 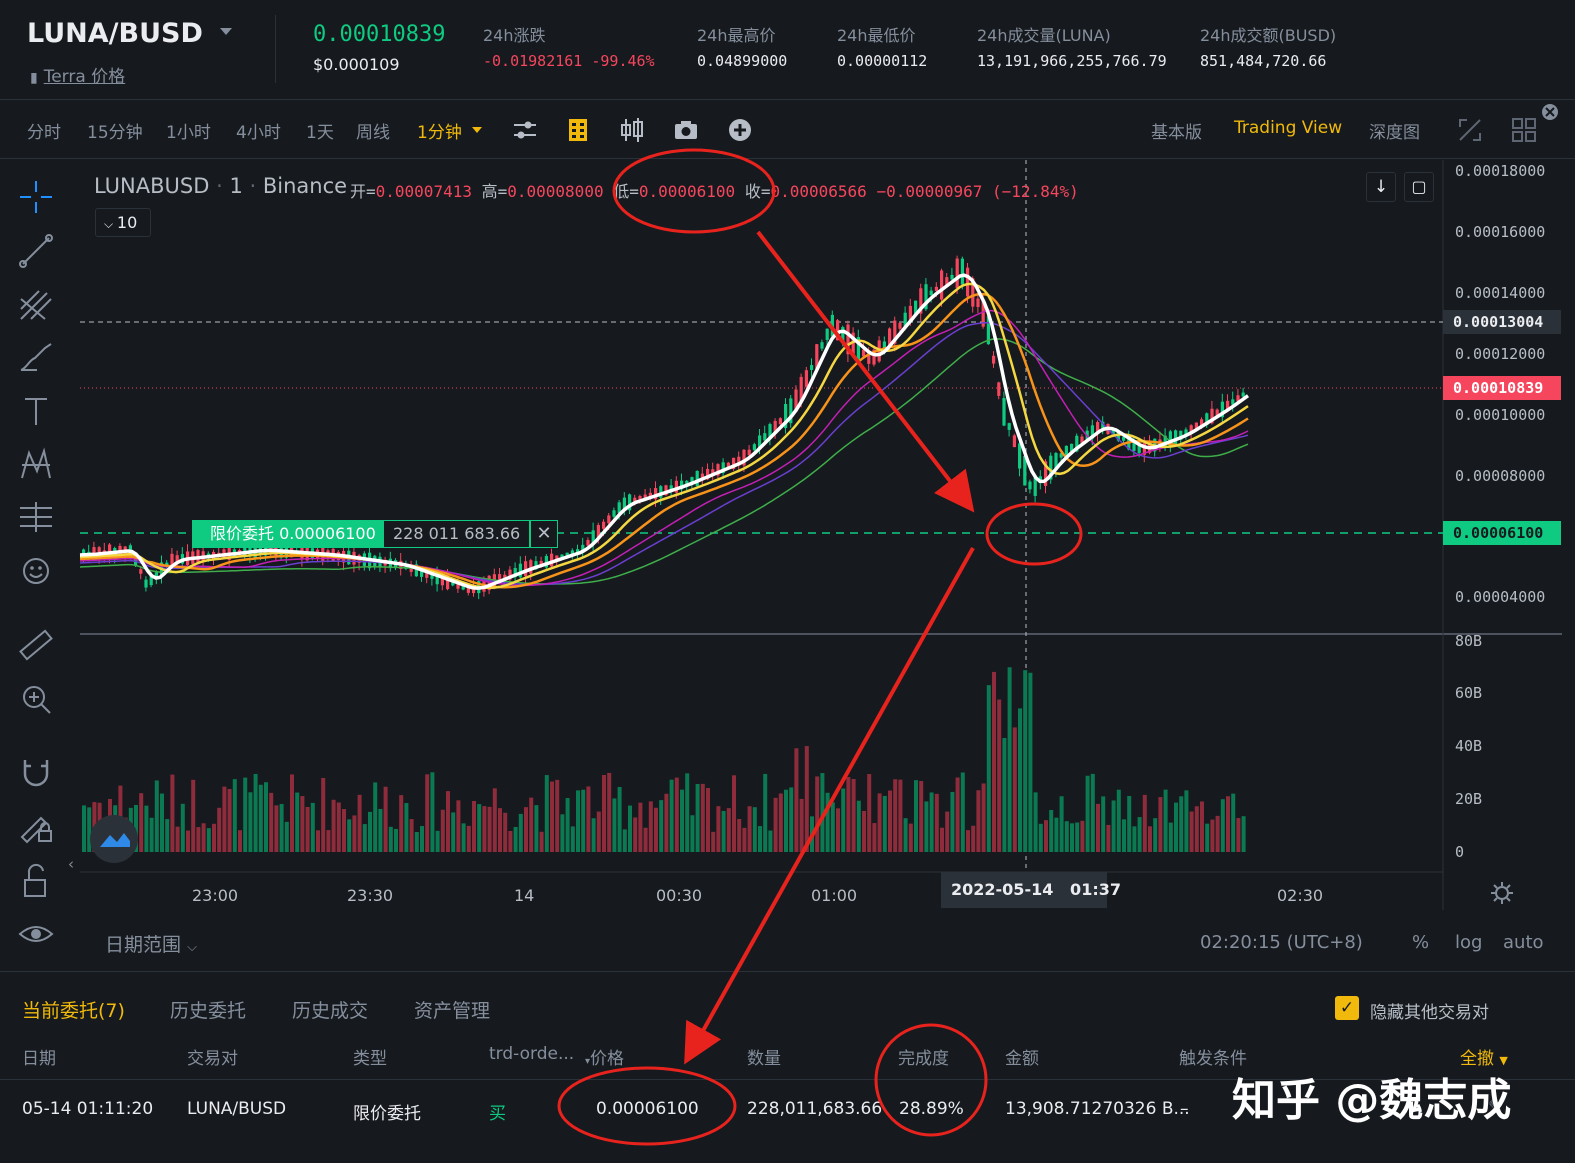 What do you see at coordinates (1268, 35) in the screenshot?
I see `stat-turnover-label: 24h成交额(BUSD)` at bounding box center [1268, 35].